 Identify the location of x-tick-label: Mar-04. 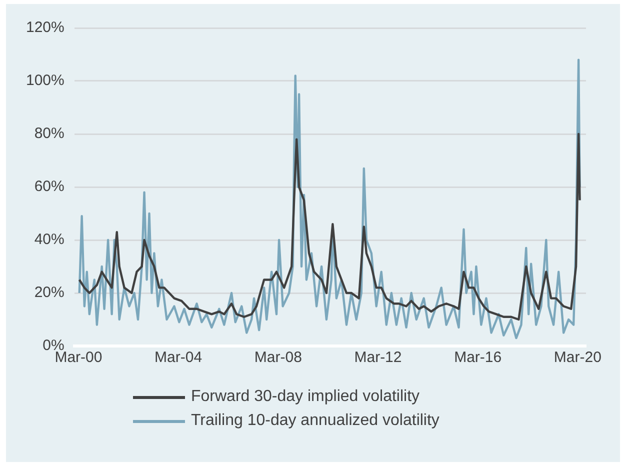
(178, 357).